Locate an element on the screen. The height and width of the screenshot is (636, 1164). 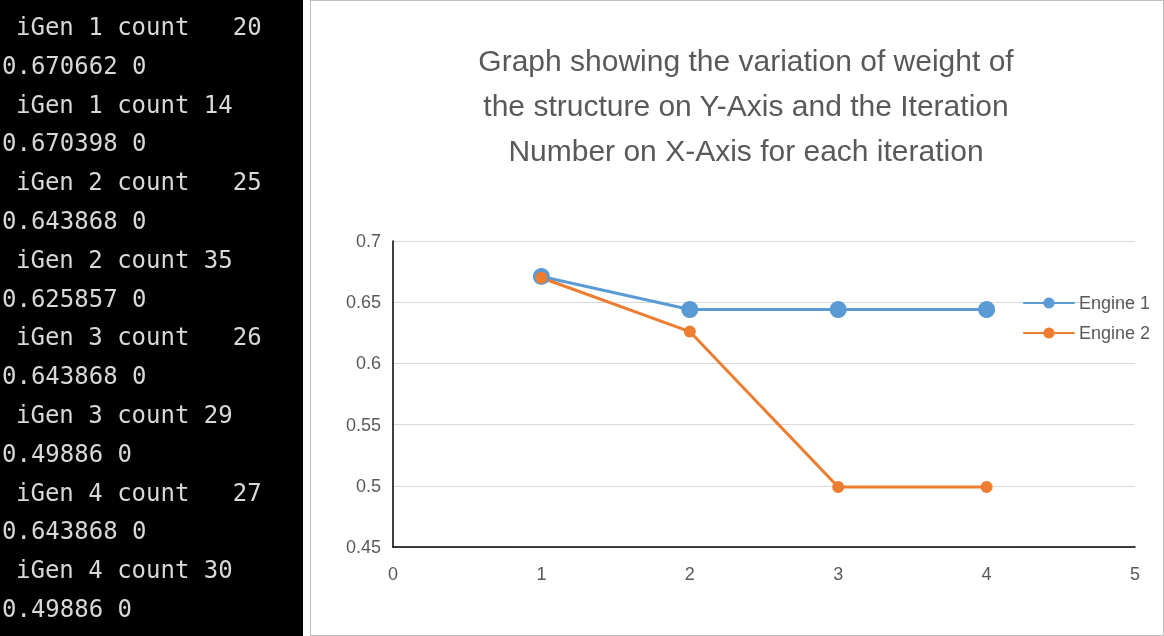
legend-label: Engine 1 is located at coordinates (1114, 303).